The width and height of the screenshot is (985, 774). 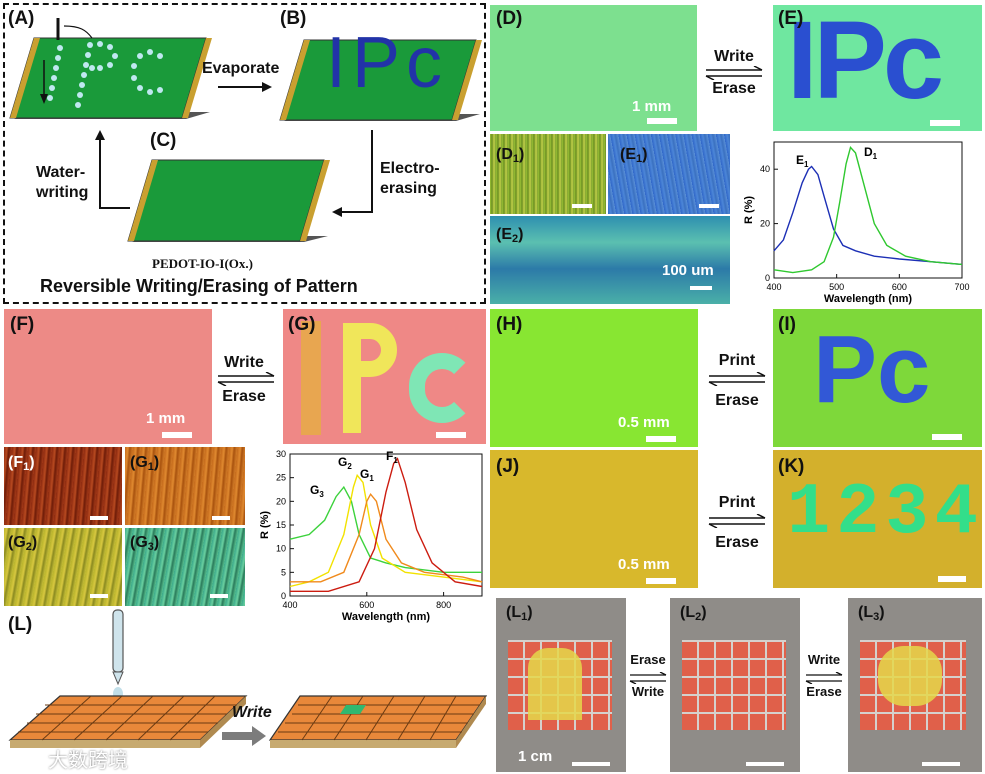 I want to click on write-l23: Write, so click(x=824, y=659).